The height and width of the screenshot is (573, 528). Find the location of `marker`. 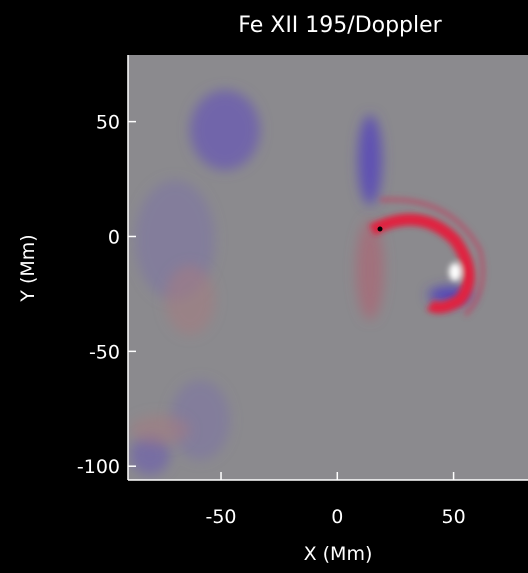

marker is located at coordinates (380, 229).